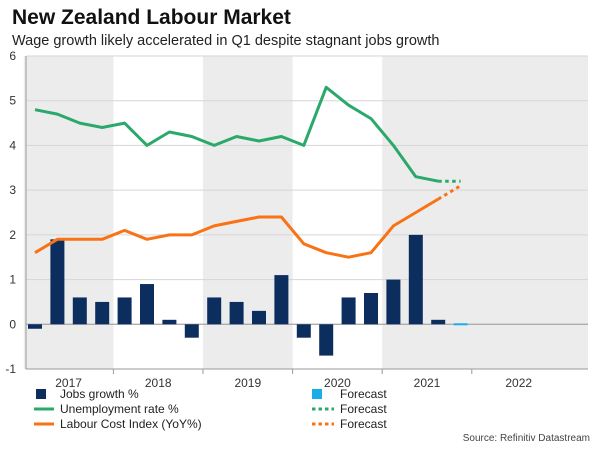 This screenshot has height=450, width=600. I want to click on unemployment-line, so click(236, 134).